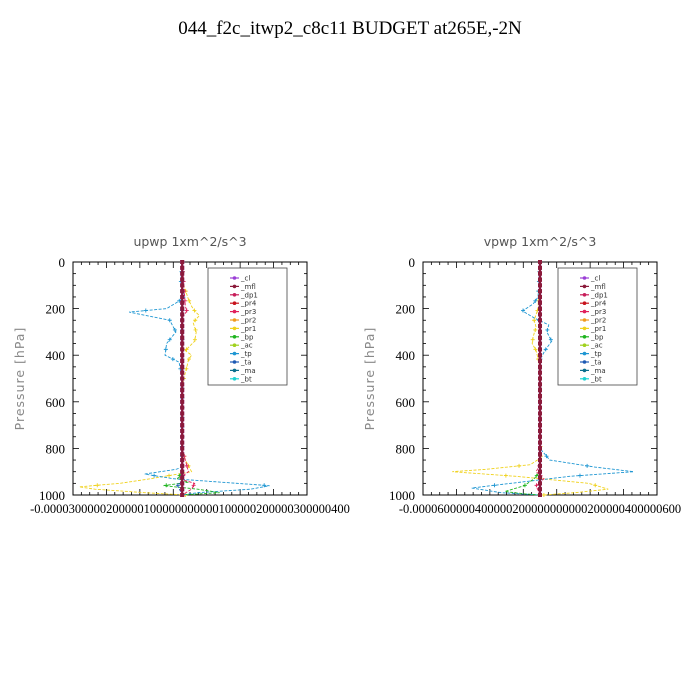 The height and width of the screenshot is (700, 700). I want to click on y-tick-label: 200, so click(406, 309).